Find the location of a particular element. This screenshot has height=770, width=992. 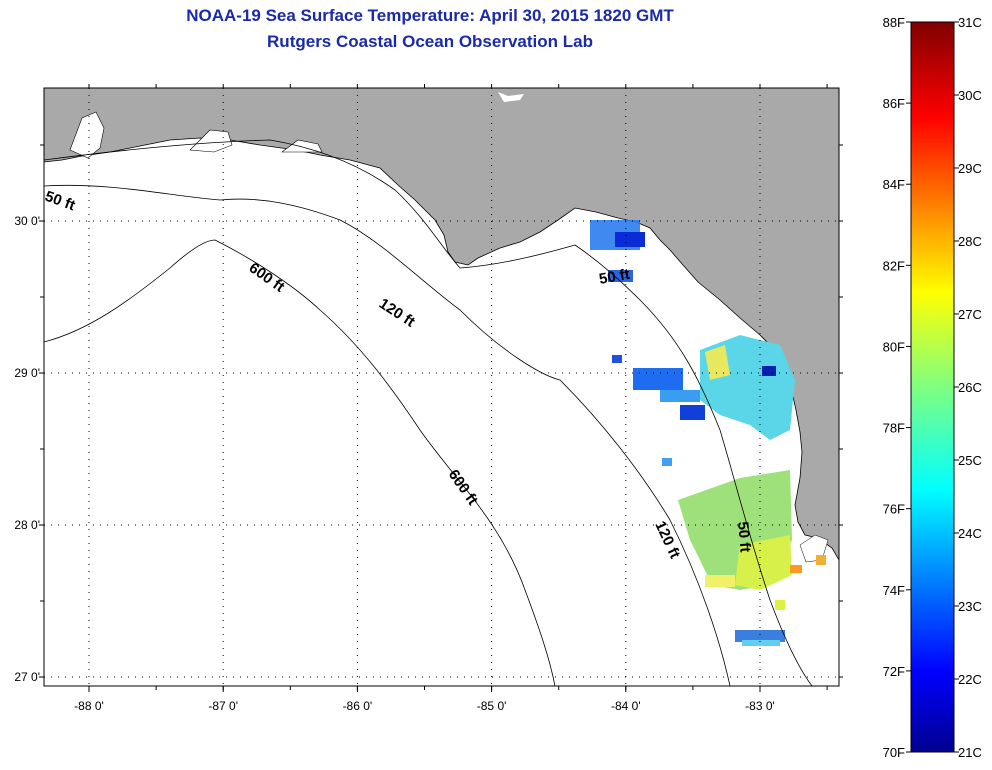

colorbar-c-label: 26C is located at coordinates (970, 387).